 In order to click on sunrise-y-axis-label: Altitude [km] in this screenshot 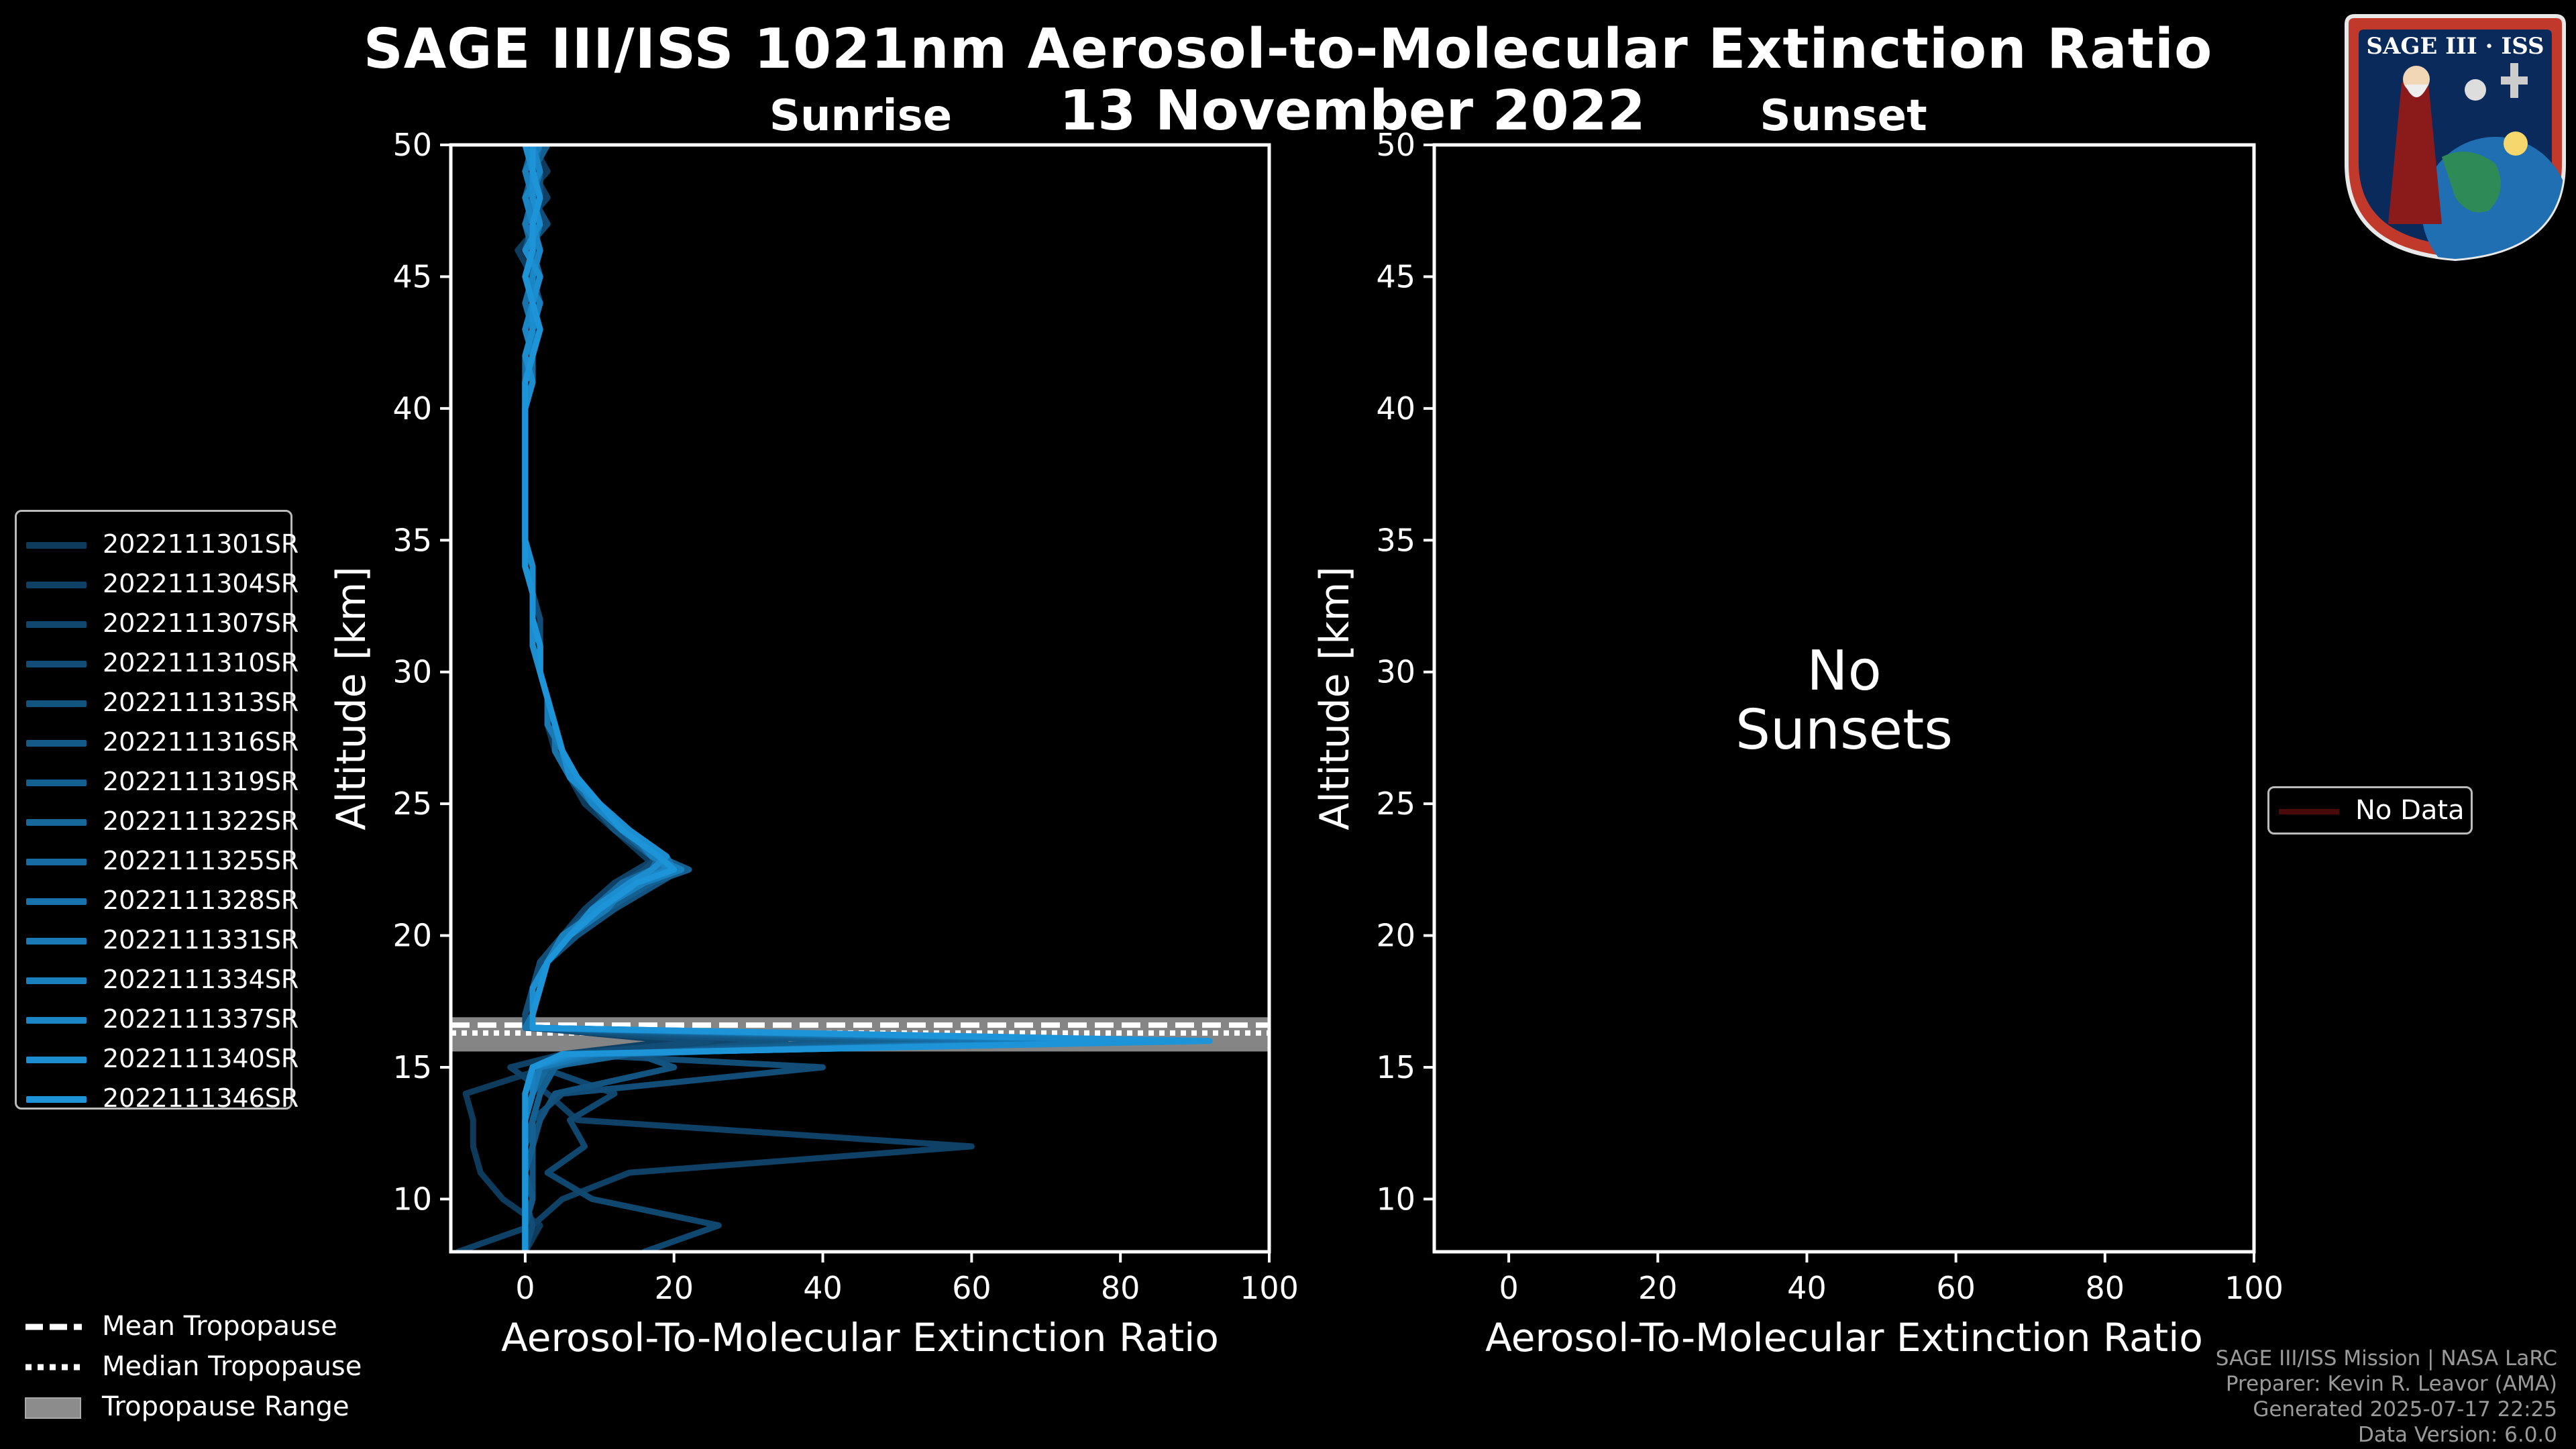, I will do `click(351, 698)`.